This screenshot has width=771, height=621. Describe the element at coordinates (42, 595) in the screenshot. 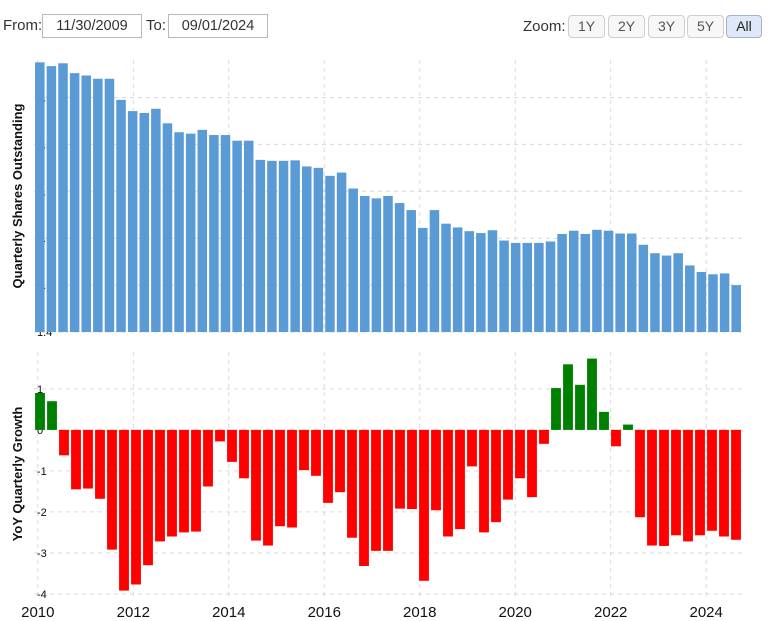

I see `y-tick-label: -4` at that location.